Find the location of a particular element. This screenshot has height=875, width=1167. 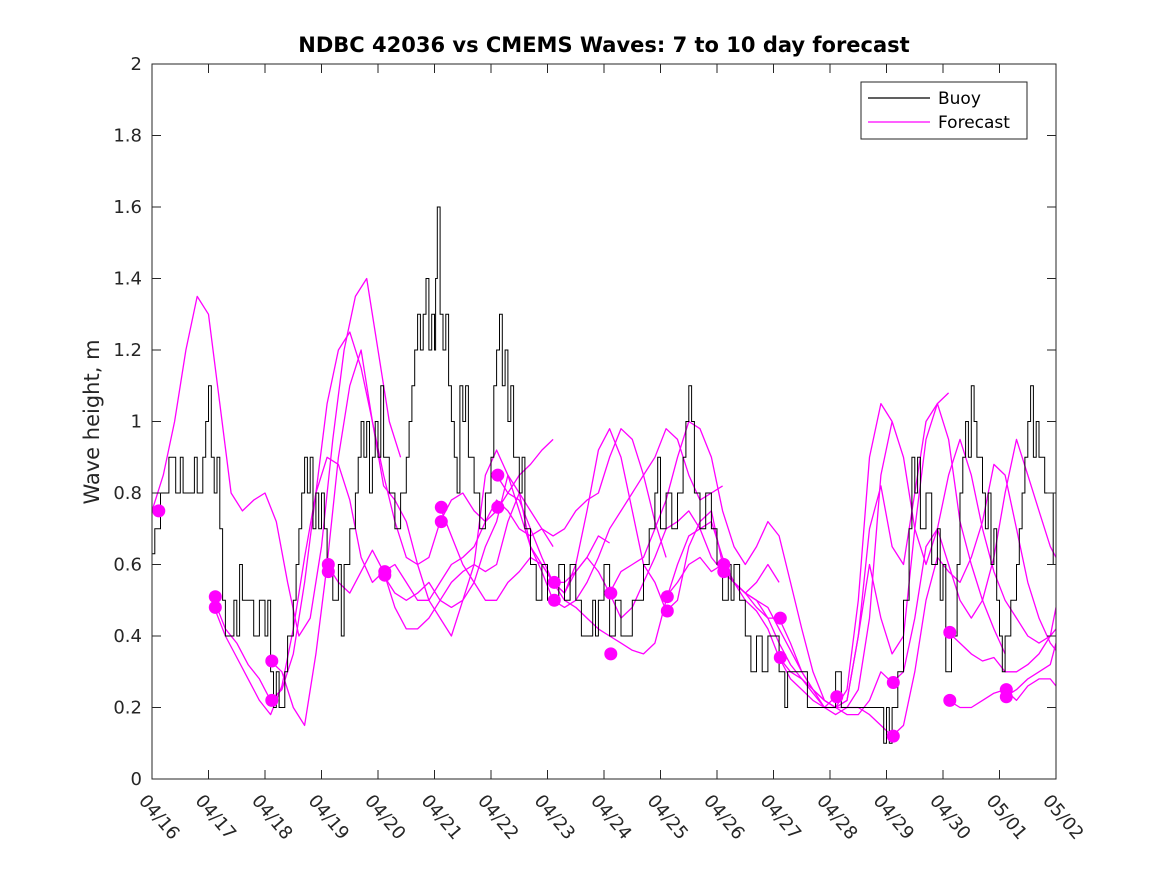

y-tick-label: 0 is located at coordinates (136, 779).